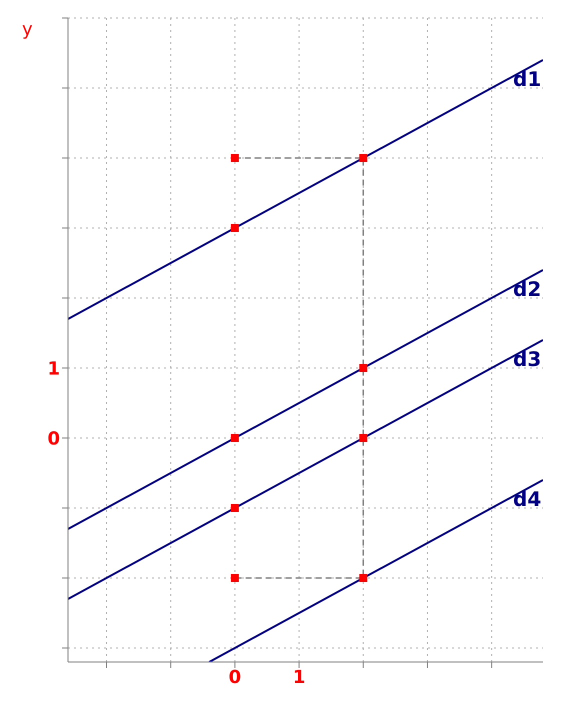 The width and height of the screenshot is (575, 720). I want to click on series-label: d4, so click(527, 499).